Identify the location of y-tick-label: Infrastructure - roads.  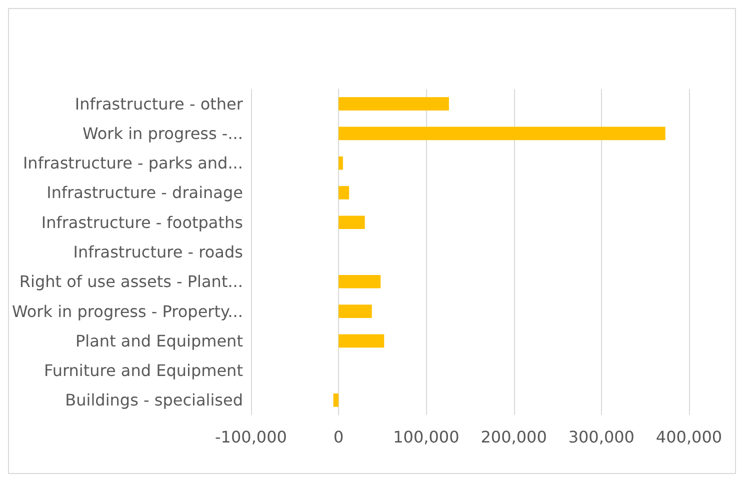
(158, 252).